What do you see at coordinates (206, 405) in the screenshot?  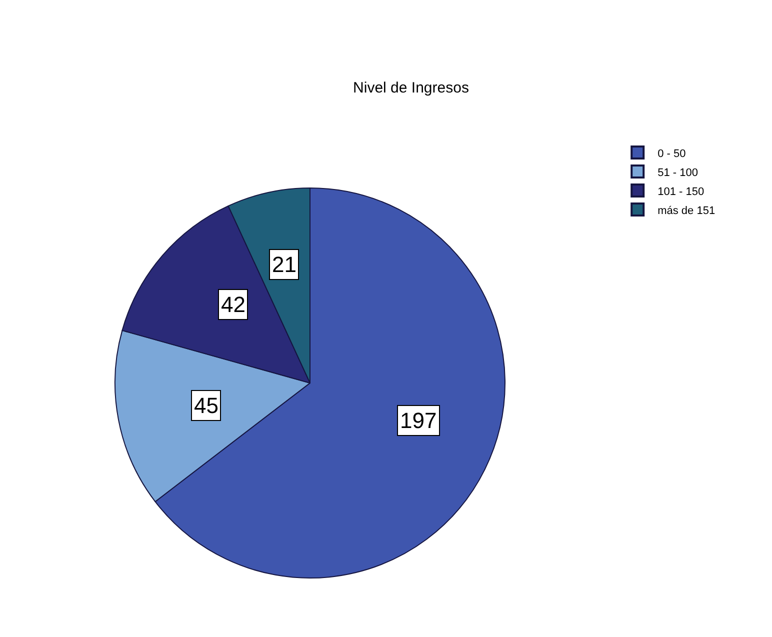 I see `data-label: 45` at bounding box center [206, 405].